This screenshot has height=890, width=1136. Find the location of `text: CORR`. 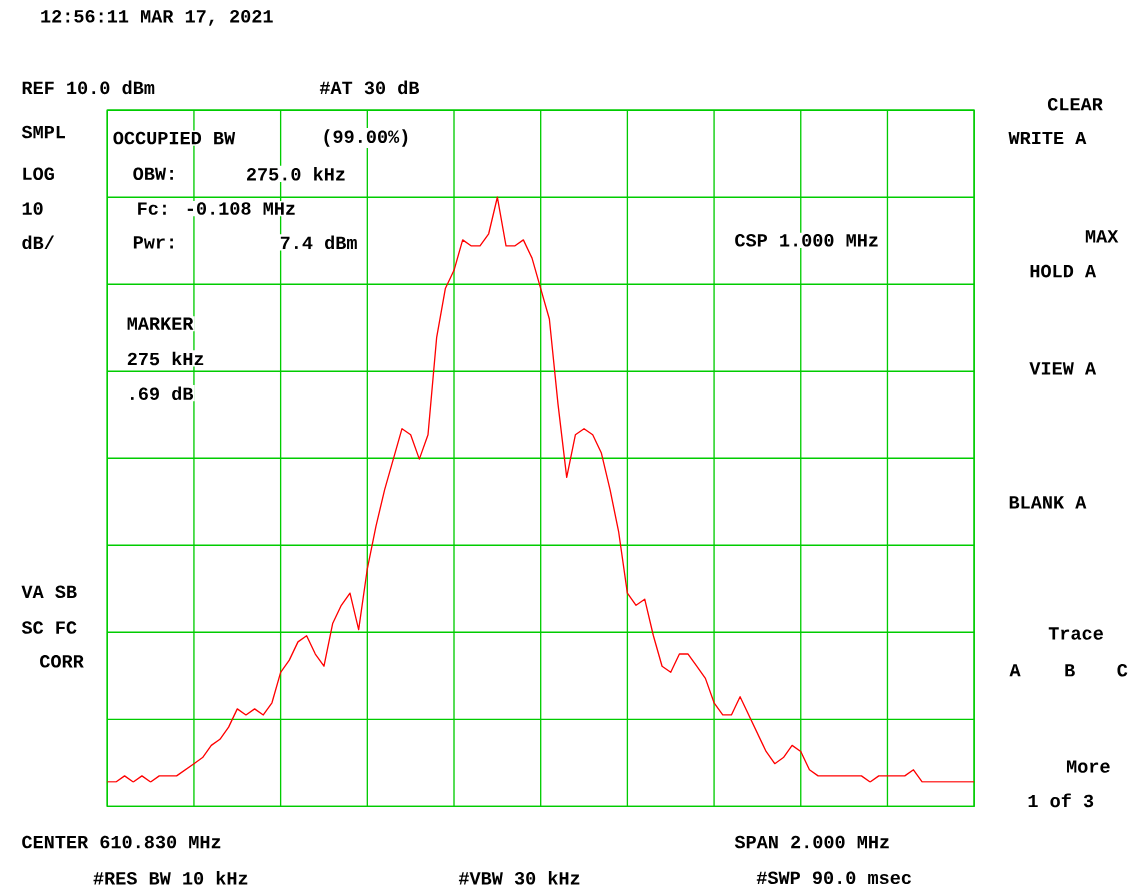

text: CORR is located at coordinates (62, 661).